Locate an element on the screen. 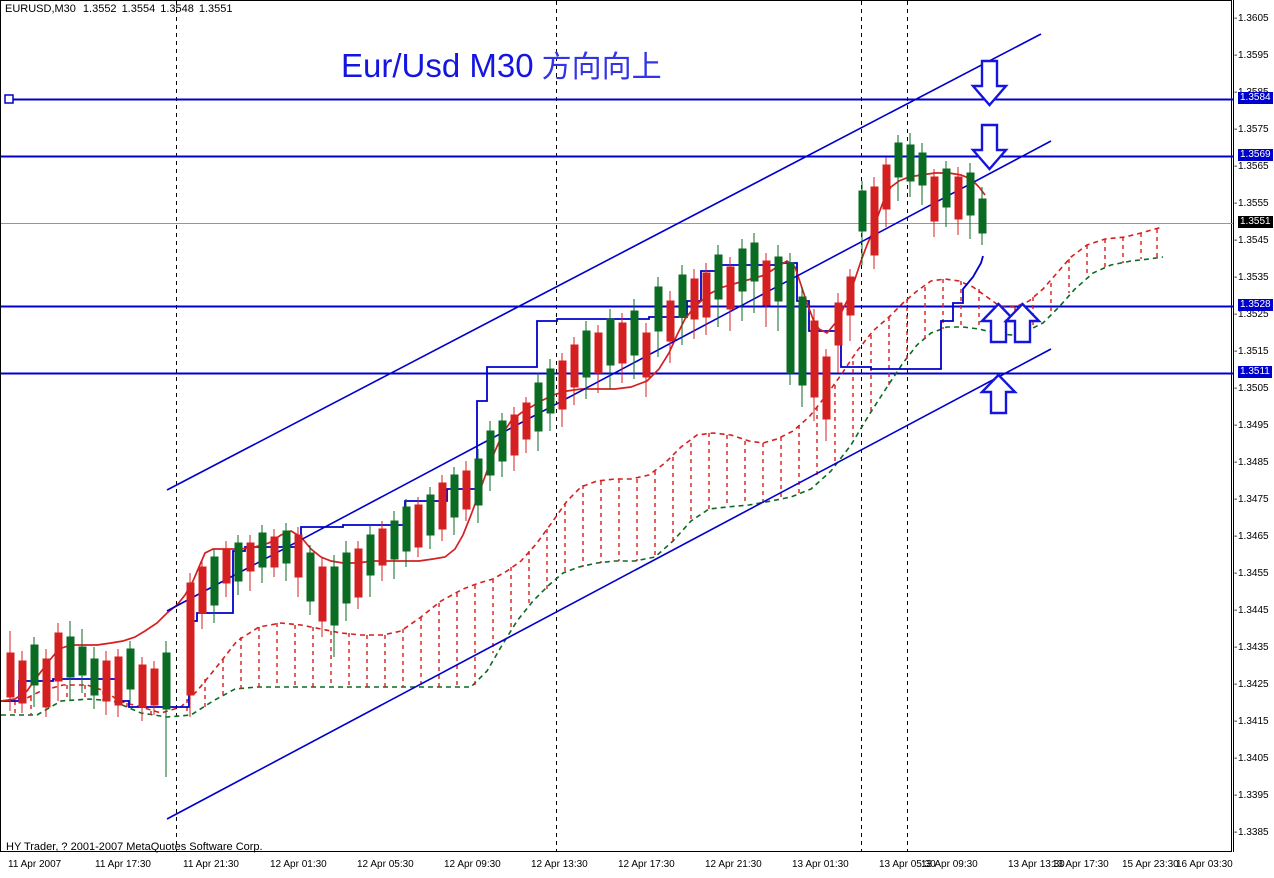  price-tick-label: 1.3415 is located at coordinates (1253, 722).